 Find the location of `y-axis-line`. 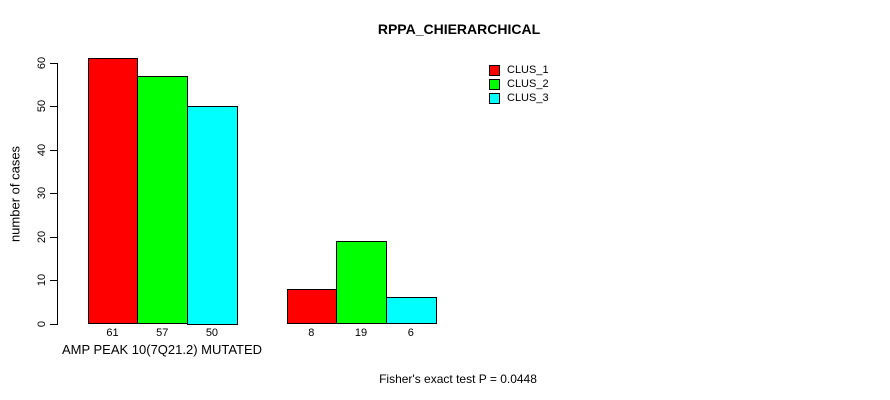

y-axis-line is located at coordinates (57, 193).